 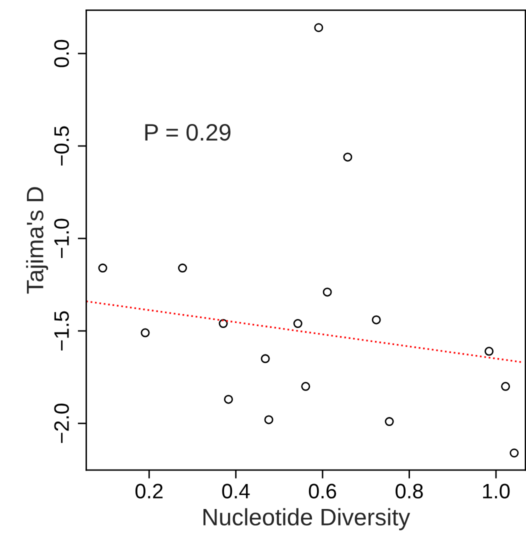 What do you see at coordinates (187, 132) in the screenshot?
I see `annotation: P = 0.29` at bounding box center [187, 132].